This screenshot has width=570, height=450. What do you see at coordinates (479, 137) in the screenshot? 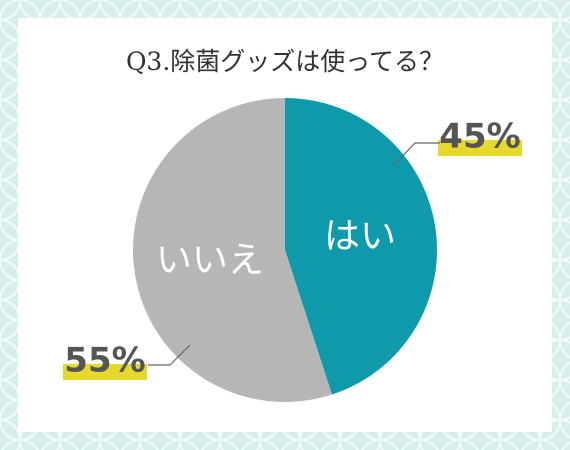
I see `value-label: 45%` at bounding box center [479, 137].